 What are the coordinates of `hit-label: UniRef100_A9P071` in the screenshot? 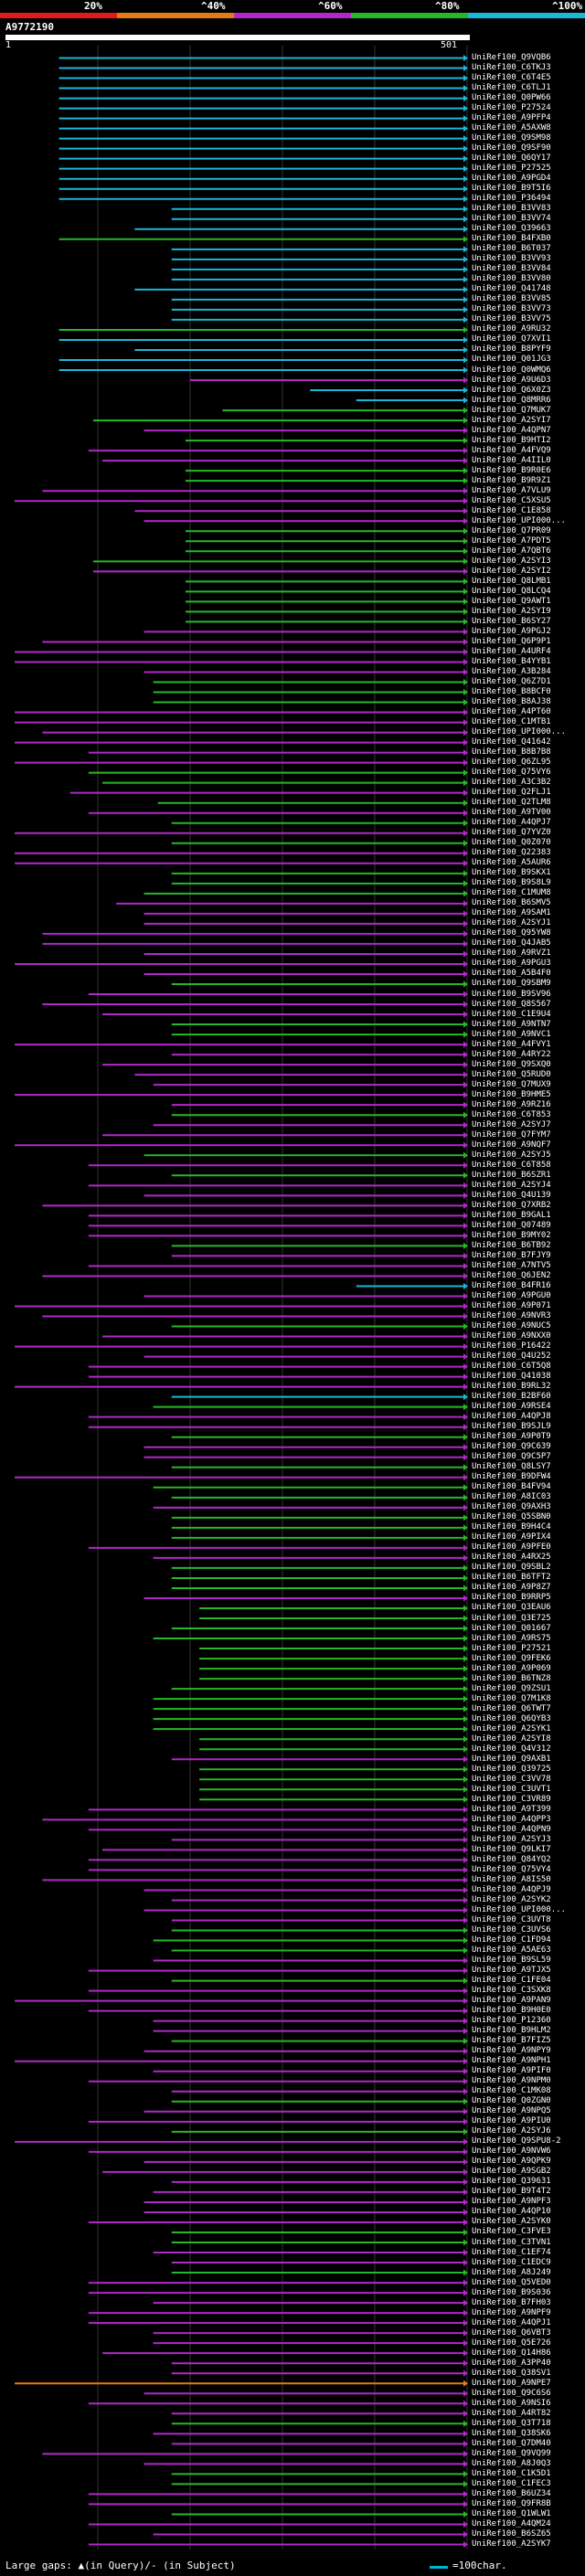 It's located at (512, 1305).